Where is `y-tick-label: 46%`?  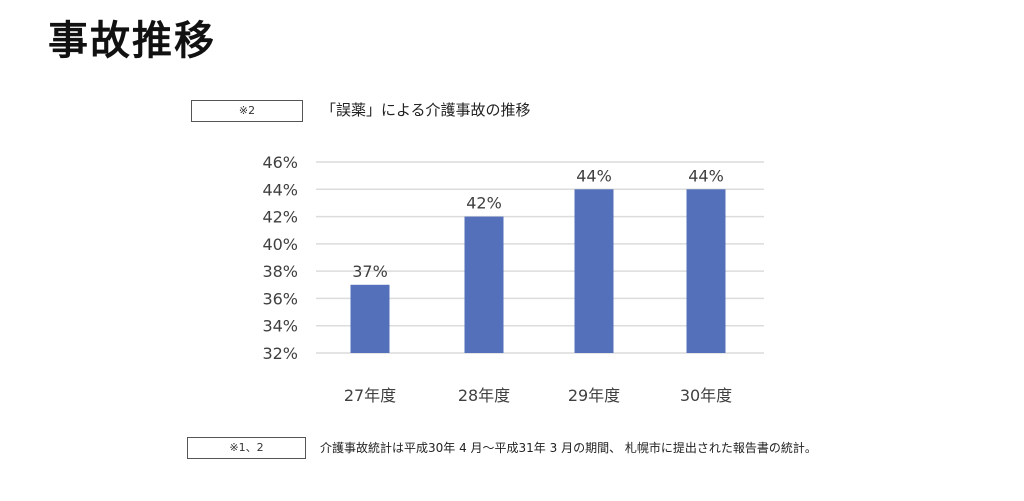 y-tick-label: 46% is located at coordinates (280, 162).